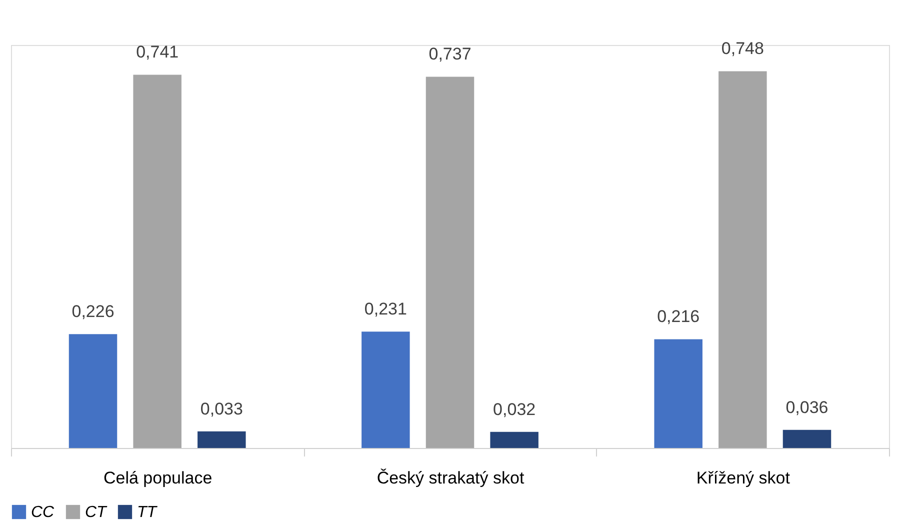  What do you see at coordinates (743, 478) in the screenshot?
I see `x-tick-label: Křížený skot` at bounding box center [743, 478].